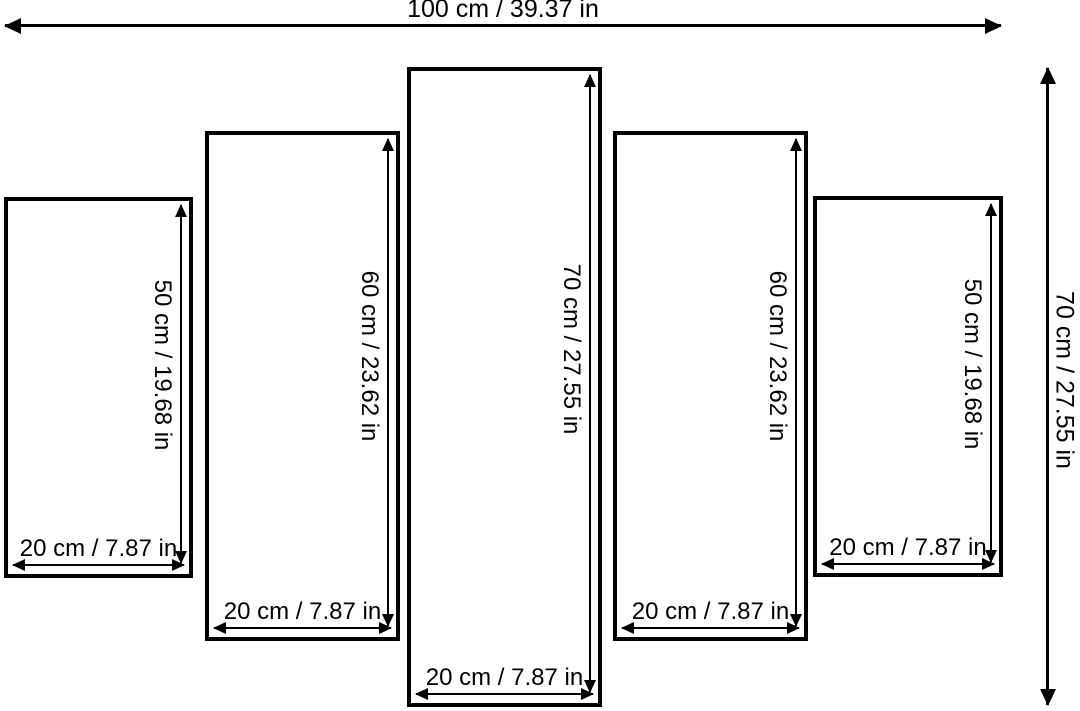 This screenshot has height=711, width=1080. Describe the element at coordinates (796, 382) in the screenshot. I see `panel-4-height-arrow` at that location.